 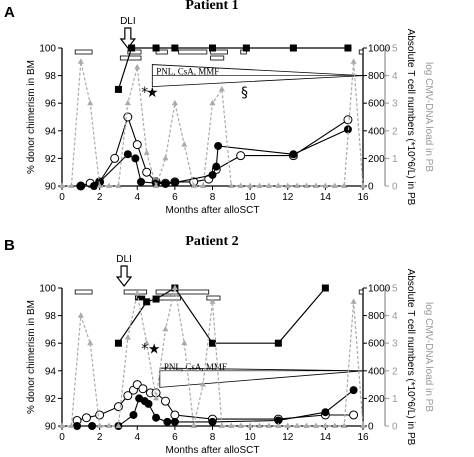 I want to click on y-left-tick-label: 98, so click(x=51, y=76).